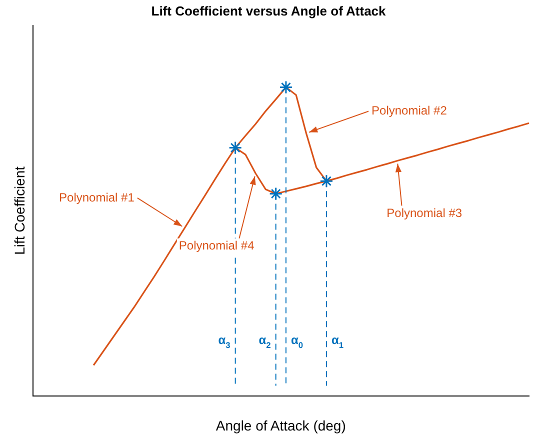 The image size is (537, 443). Describe the element at coordinates (19, 210) in the screenshot. I see `y-axis-title: Lift Coefficient` at that location.